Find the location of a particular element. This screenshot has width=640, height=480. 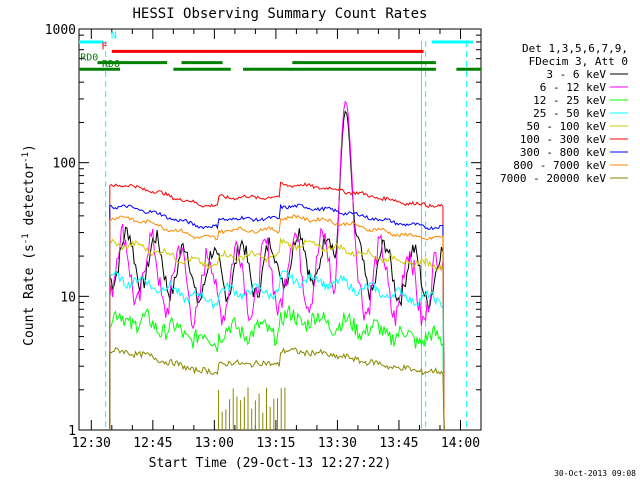

legend-entry-3: 12 - 25 keV is located at coordinates (569, 100).